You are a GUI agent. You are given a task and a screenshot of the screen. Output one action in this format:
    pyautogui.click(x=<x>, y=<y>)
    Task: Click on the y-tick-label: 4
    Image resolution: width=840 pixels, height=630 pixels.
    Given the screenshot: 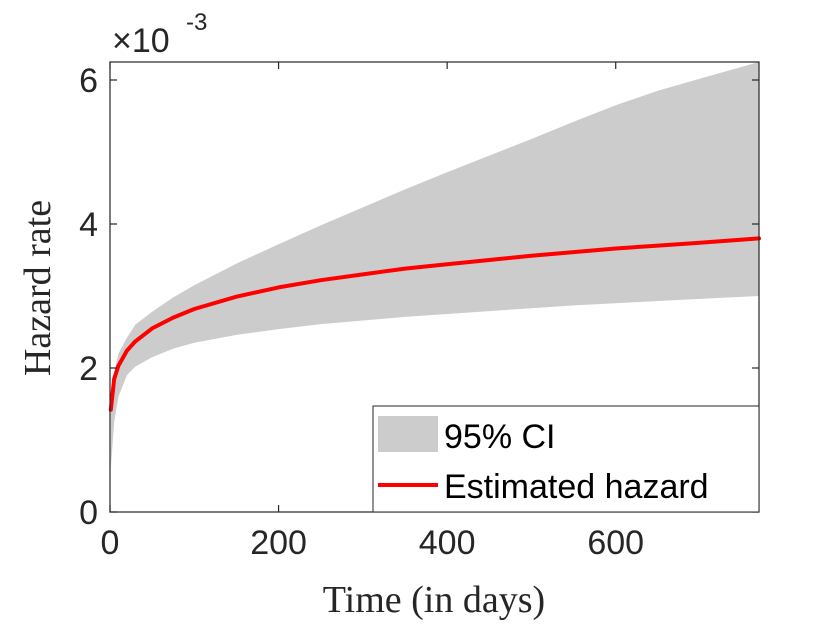 What is the action you would take?
    pyautogui.click(x=88, y=225)
    